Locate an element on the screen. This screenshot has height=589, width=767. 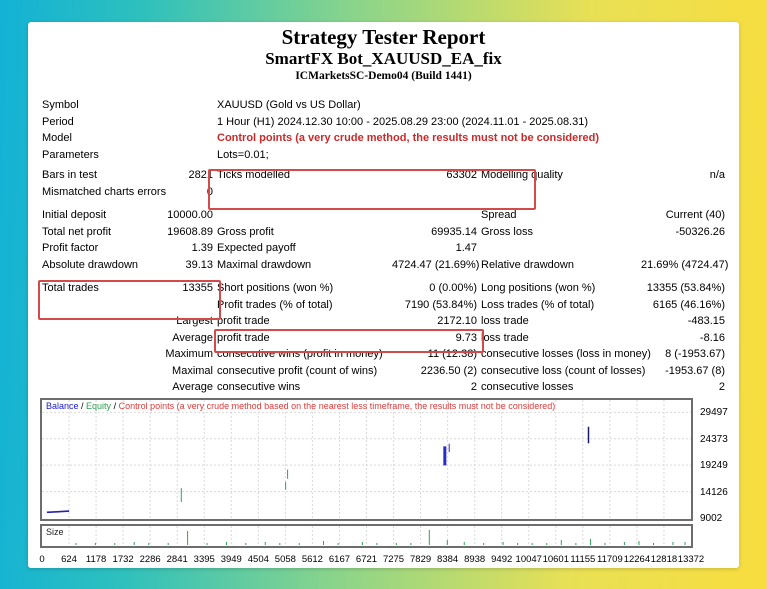
x-tick-label: 8384 is located at coordinates (448, 559).